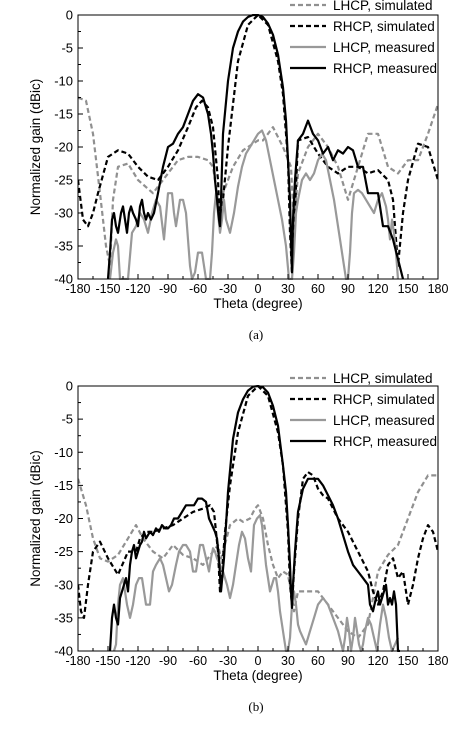 The height and width of the screenshot is (737, 474). I want to click on figure-caption: (a), so click(256, 334).